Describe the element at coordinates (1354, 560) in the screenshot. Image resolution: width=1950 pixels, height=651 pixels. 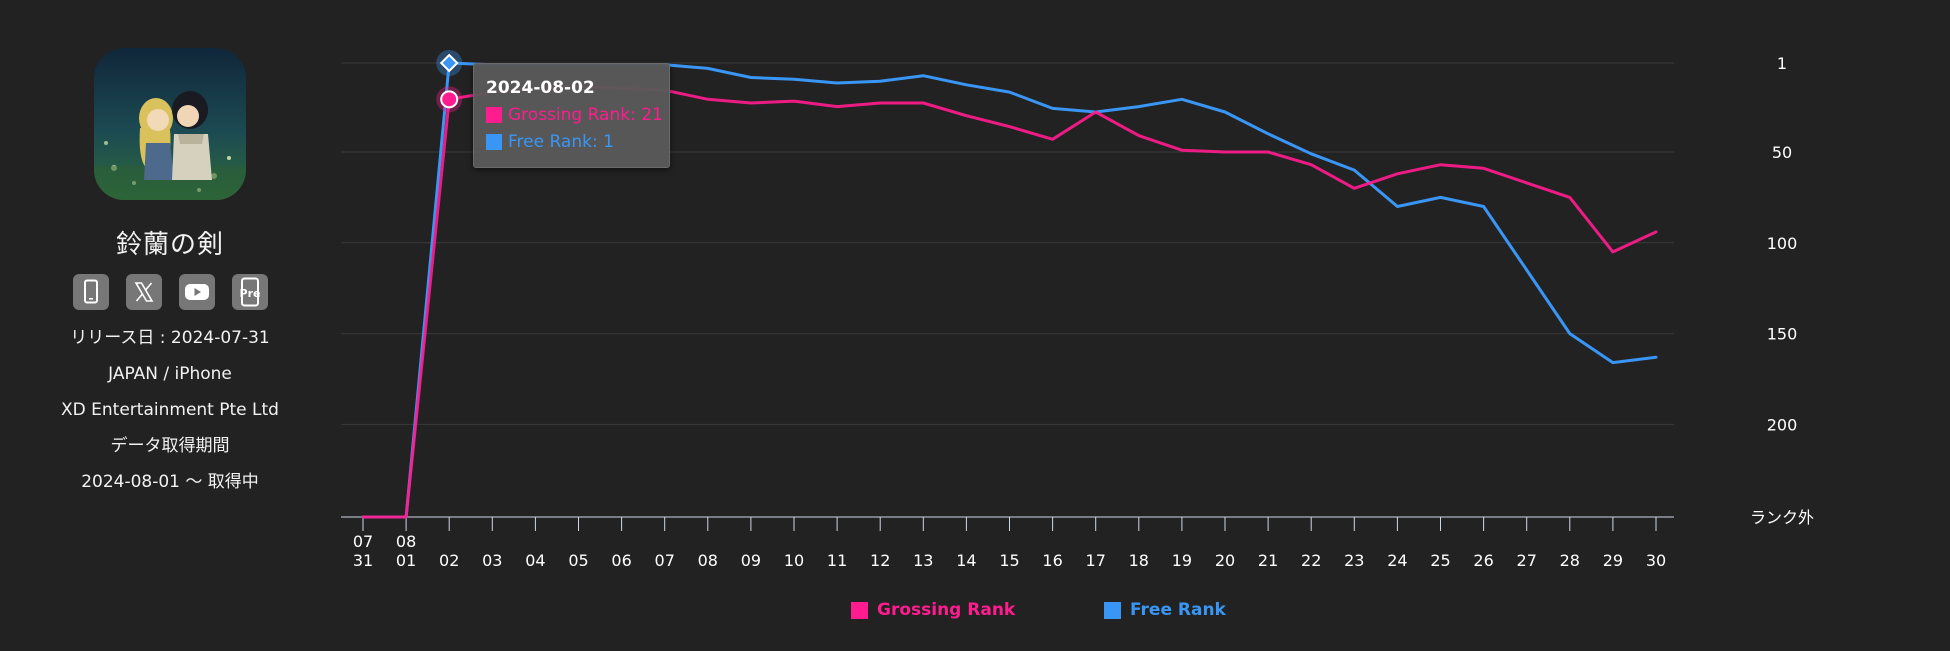
I see `x-tick-label: 23` at that location.